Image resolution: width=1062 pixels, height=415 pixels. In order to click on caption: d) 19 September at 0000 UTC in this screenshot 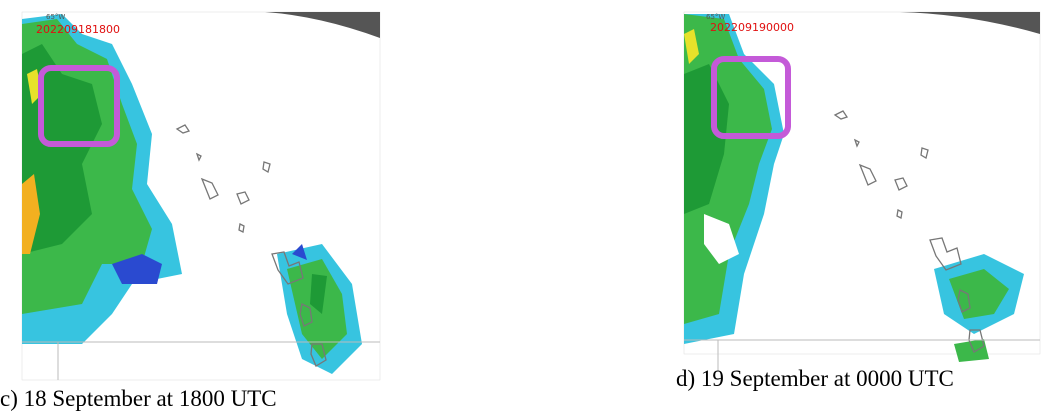, I will do `click(815, 378)`.